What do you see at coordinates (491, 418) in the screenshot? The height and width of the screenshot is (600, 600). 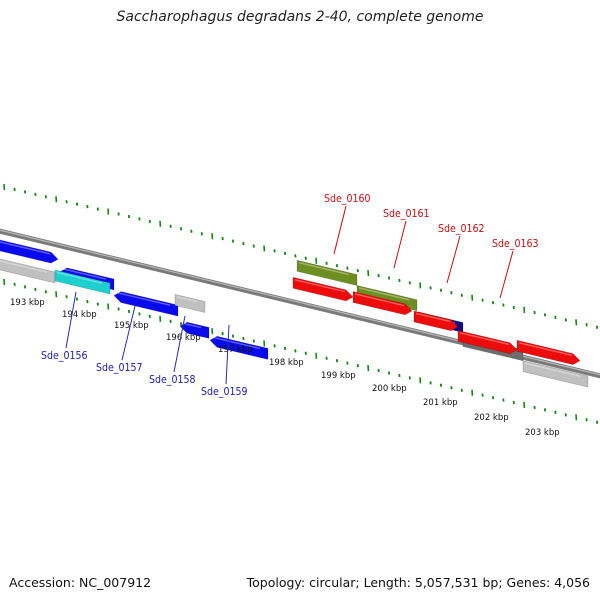 I see `kbp-label-202: 202 kbp` at bounding box center [491, 418].